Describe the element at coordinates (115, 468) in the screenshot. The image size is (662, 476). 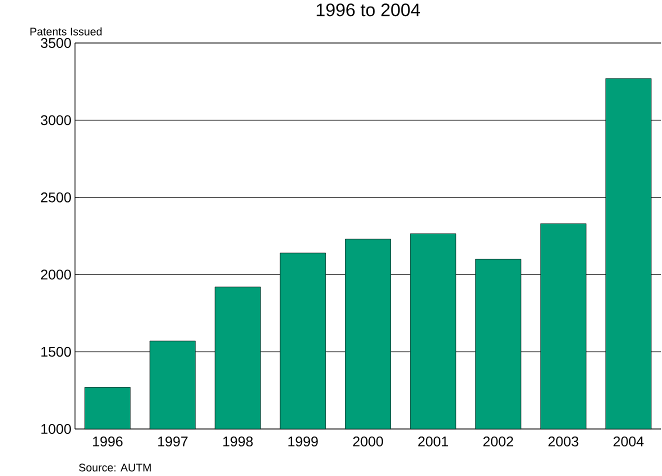
I see `source-note: Source: AUTM` at that location.